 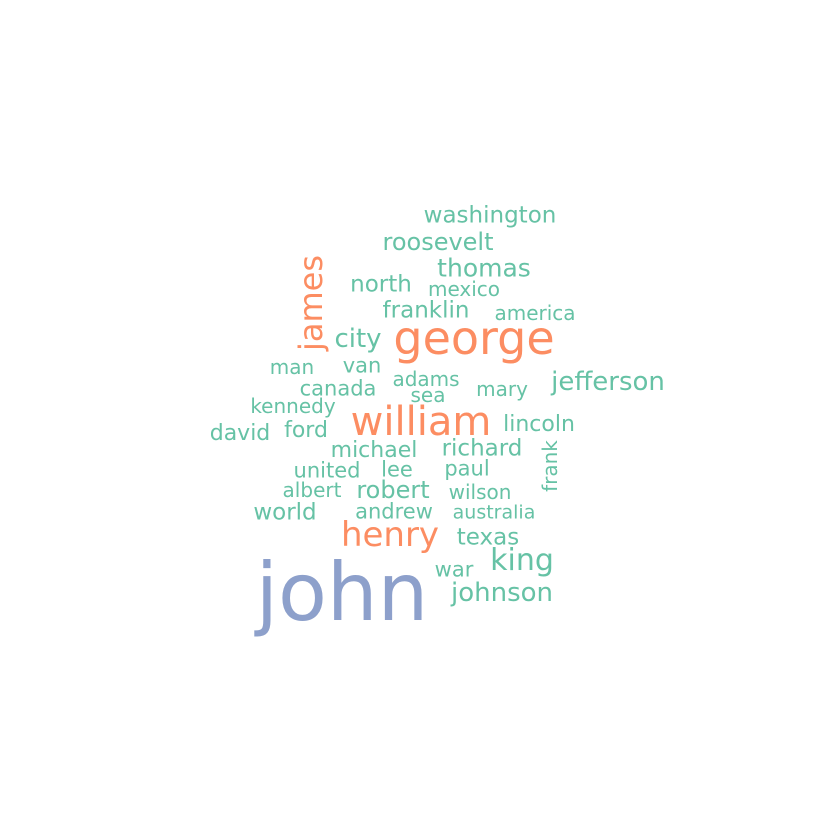 I want to click on word-sea: sea, so click(x=428, y=395).